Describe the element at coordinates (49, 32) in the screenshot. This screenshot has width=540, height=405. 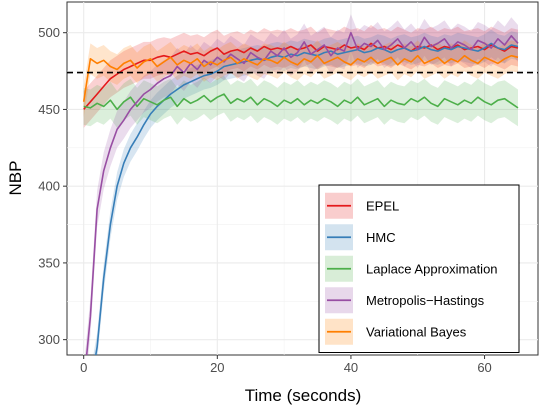
I see `y-tick-label: 500` at that location.